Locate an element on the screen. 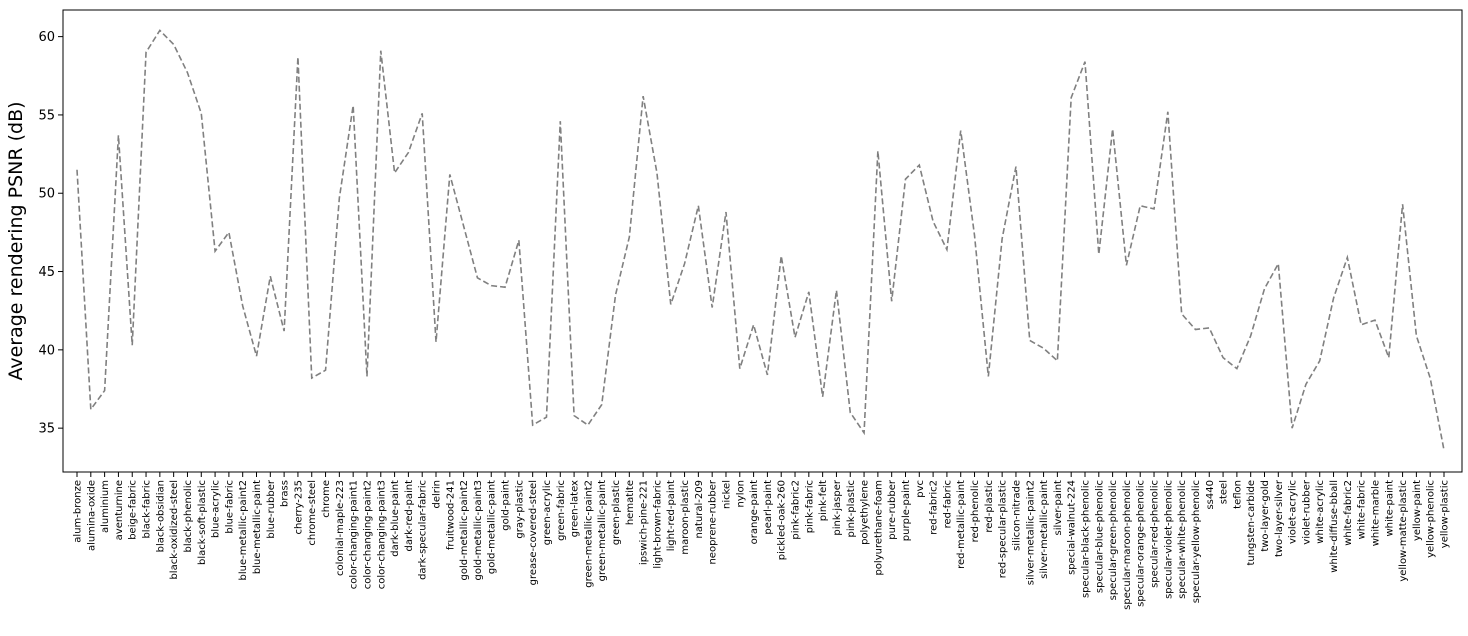  x-tick-label: pink-plastic is located at coordinates (851, 509).